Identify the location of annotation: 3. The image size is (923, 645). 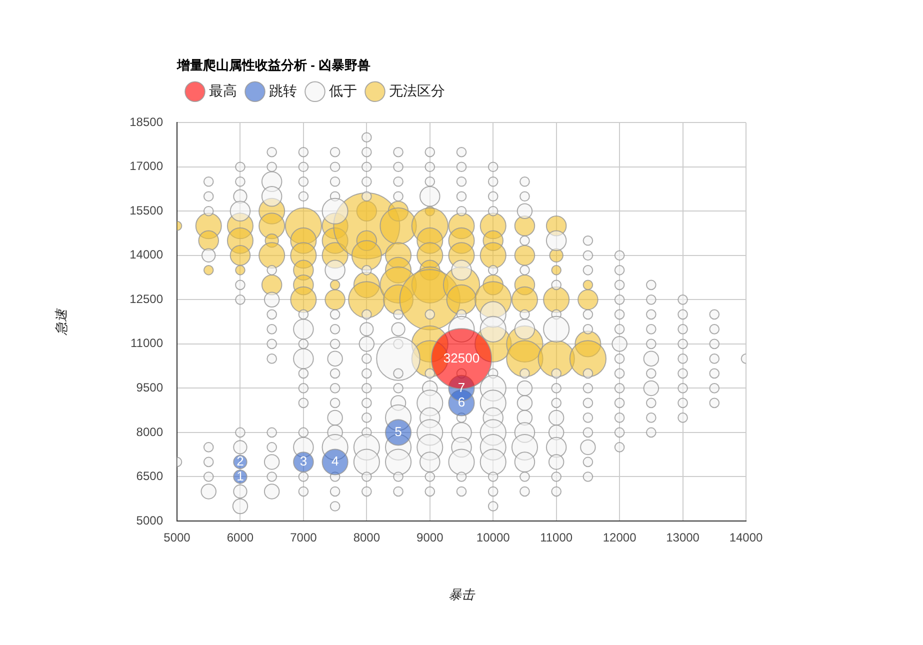
(304, 461).